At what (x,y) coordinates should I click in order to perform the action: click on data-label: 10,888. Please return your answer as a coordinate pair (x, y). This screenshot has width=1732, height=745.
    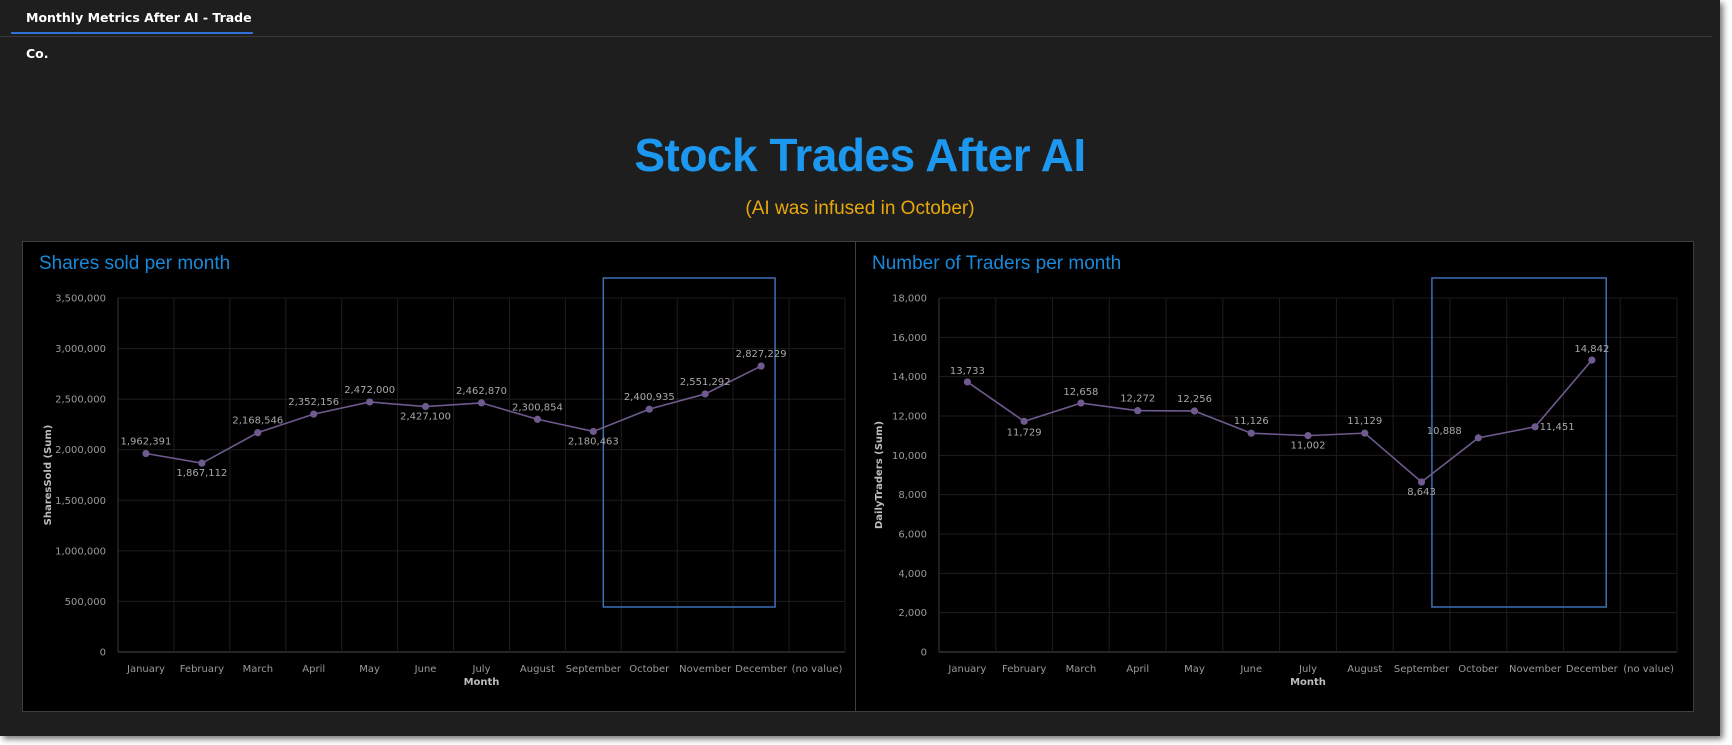
    Looking at the image, I should click on (1444, 431).